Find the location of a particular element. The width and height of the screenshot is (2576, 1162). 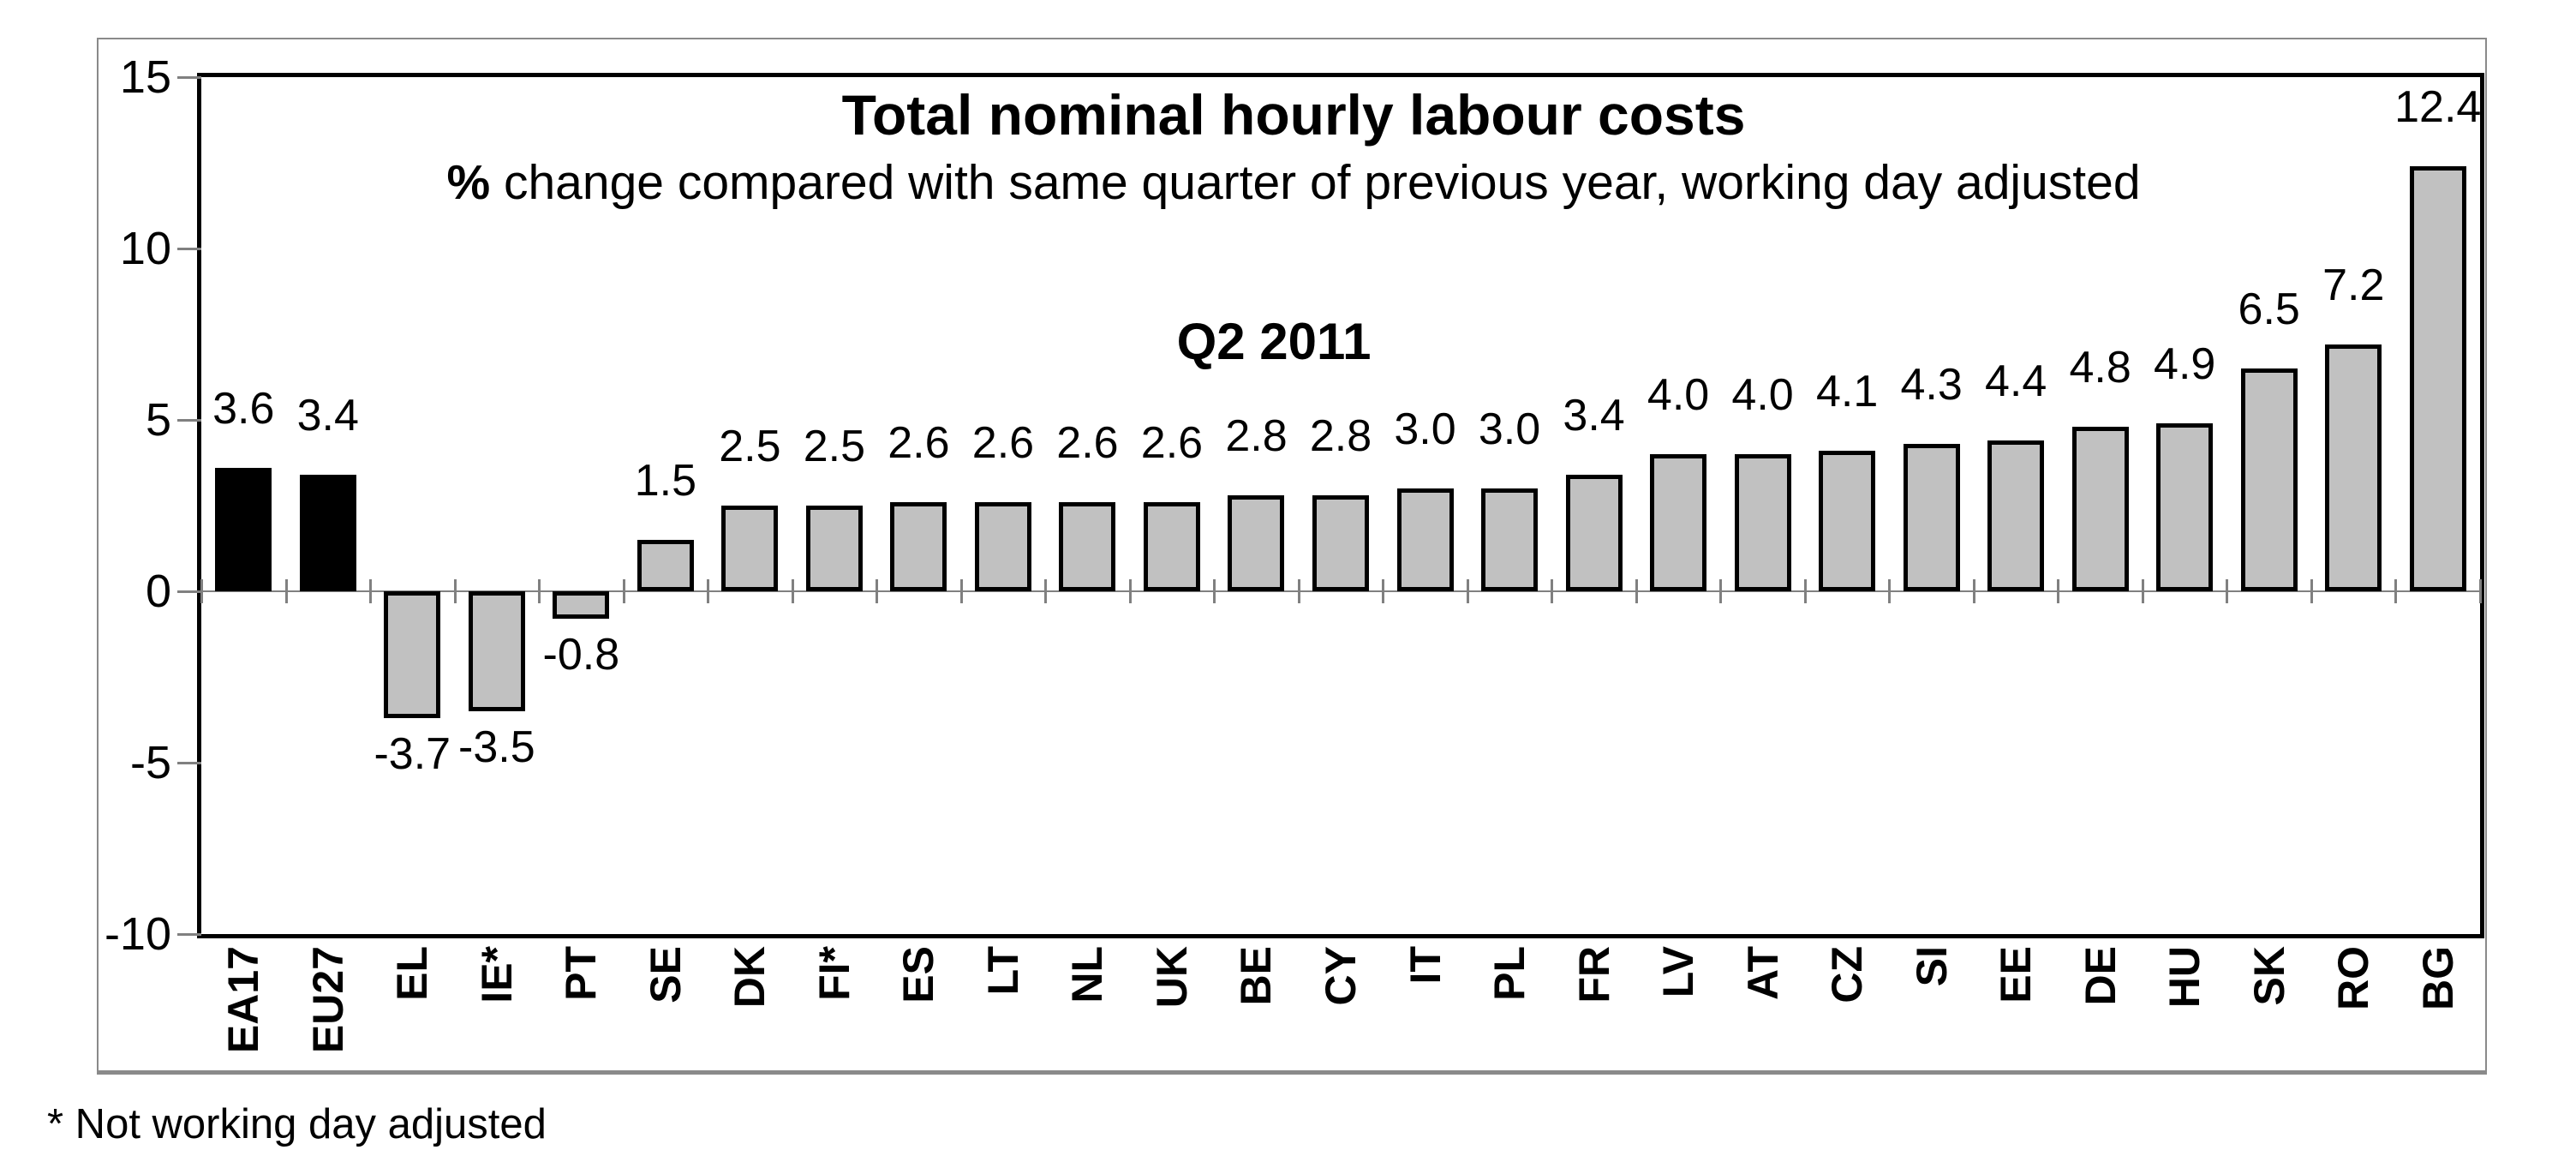

bar-BG is located at coordinates (2437, 378).